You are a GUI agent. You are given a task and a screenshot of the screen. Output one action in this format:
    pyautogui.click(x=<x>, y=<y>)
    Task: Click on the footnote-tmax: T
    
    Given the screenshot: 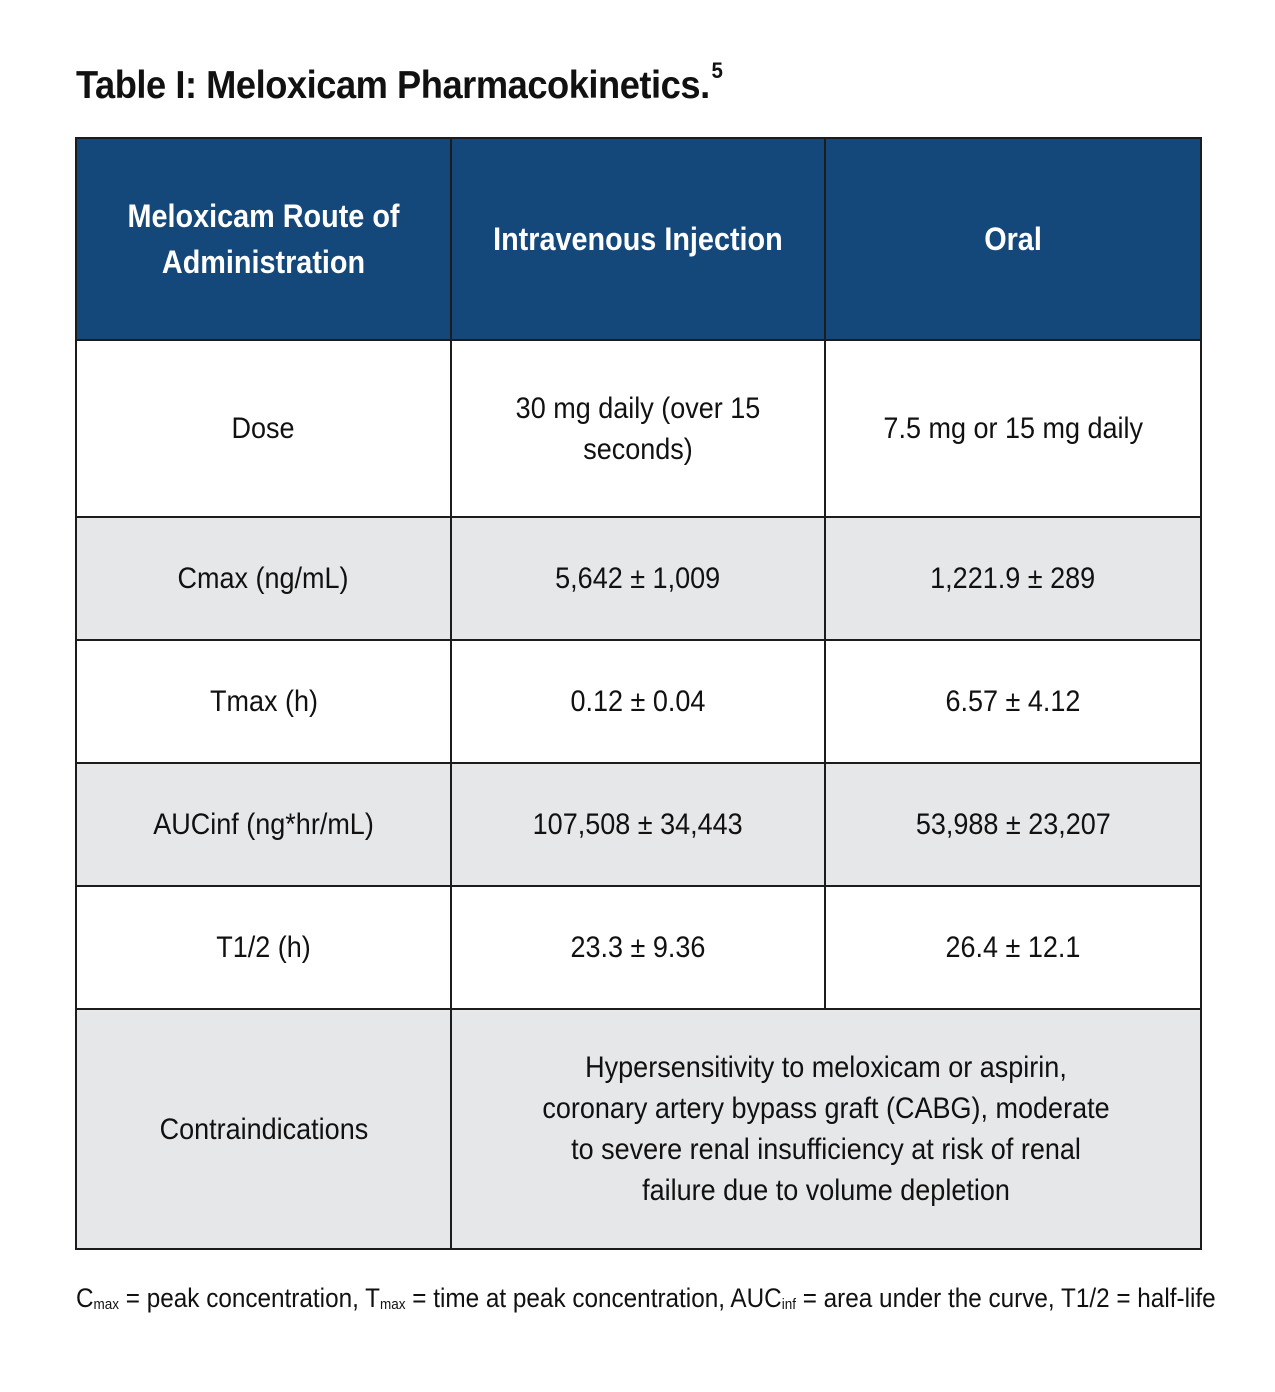 What is the action you would take?
    pyautogui.click(x=373, y=1298)
    